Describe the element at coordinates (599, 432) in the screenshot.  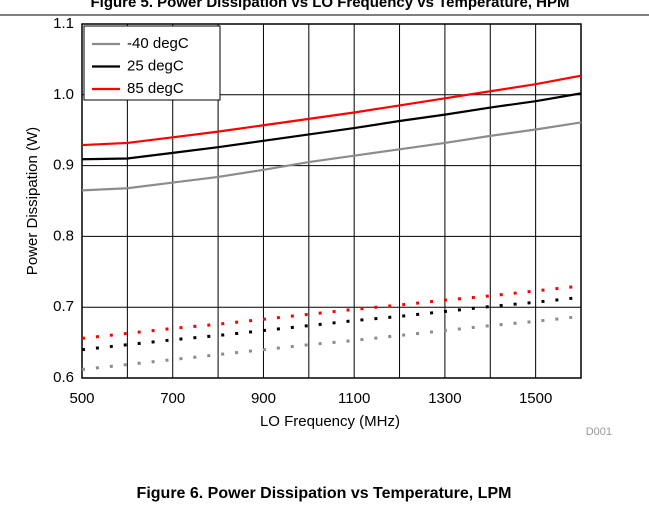
I see `figure-id: D001` at that location.